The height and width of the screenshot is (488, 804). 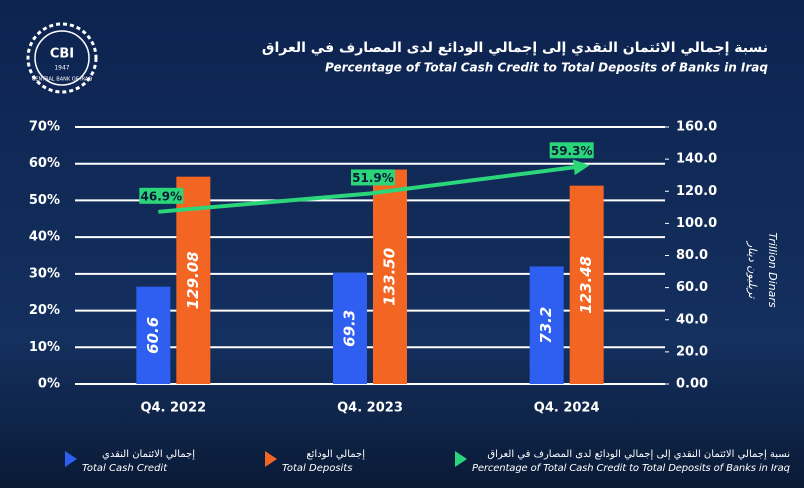 I want to click on y-tick-label: 20%, so click(x=44, y=310).